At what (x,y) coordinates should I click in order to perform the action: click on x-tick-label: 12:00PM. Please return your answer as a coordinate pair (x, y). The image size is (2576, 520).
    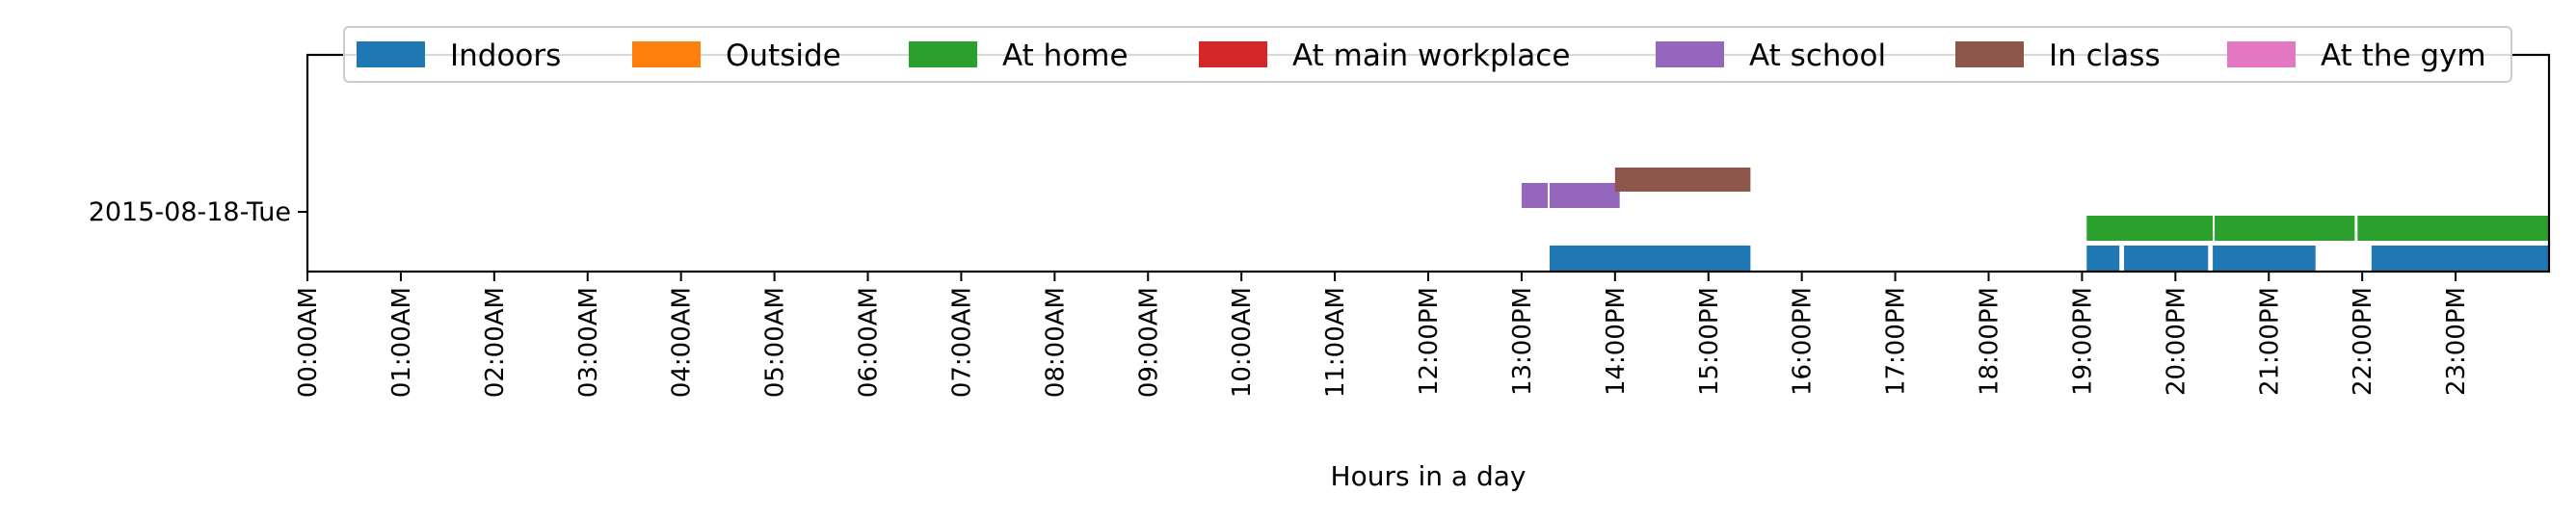
    Looking at the image, I should click on (1429, 341).